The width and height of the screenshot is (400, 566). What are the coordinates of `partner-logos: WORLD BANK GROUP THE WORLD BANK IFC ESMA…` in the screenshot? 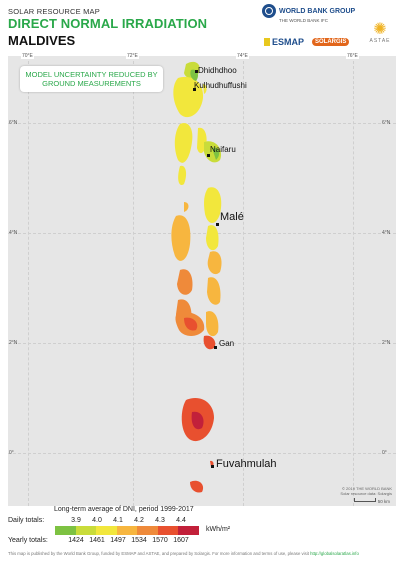 It's located at (327, 29).